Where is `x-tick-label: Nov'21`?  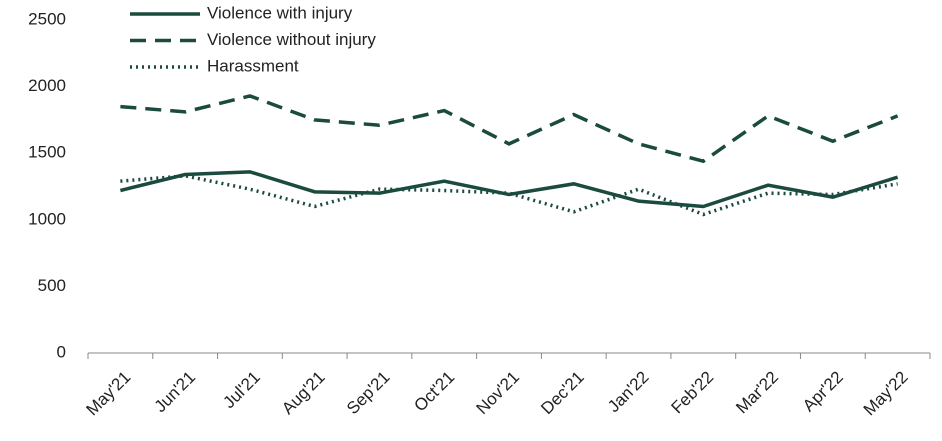 x-tick-label: Nov'21 is located at coordinates (498, 393).